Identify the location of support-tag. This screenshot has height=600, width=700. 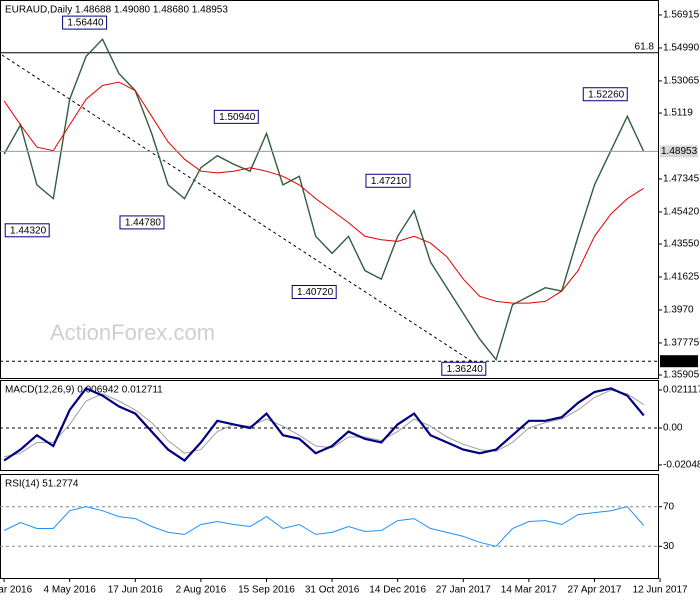
(679, 361).